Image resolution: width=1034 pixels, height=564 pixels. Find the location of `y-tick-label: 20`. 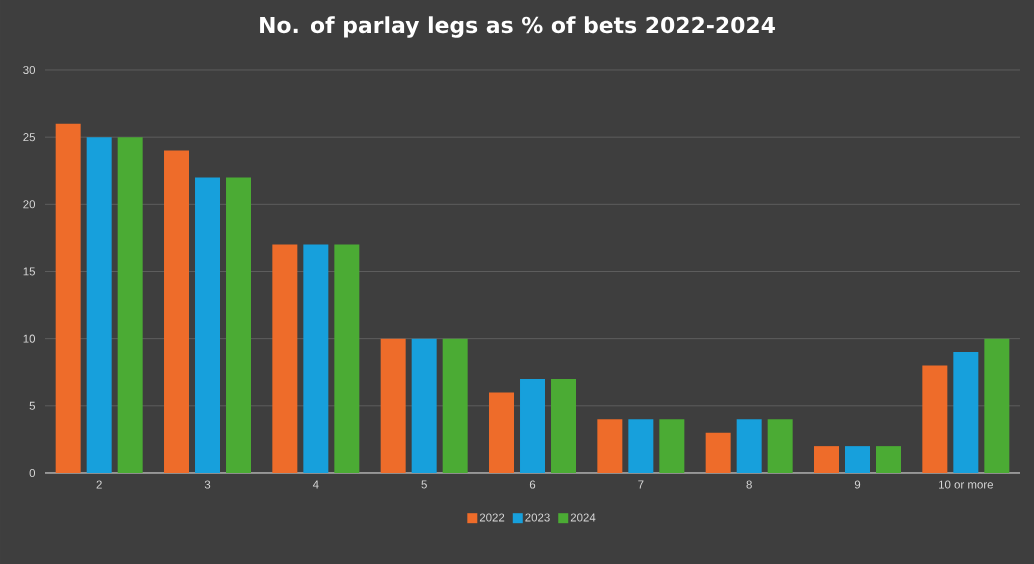

y-tick-label: 20 is located at coordinates (29, 204).